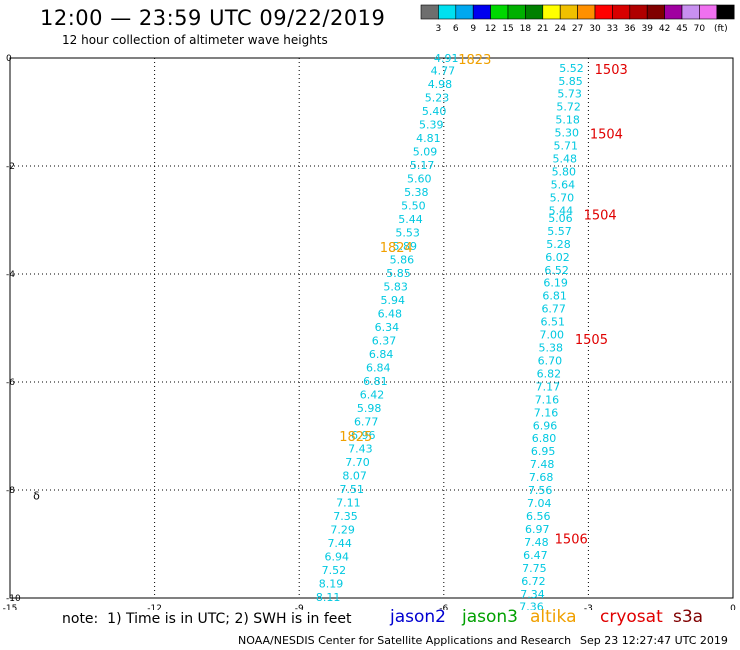 This screenshot has width=740, height=650. I want to click on legend-jason2: jason2, so click(418, 617).